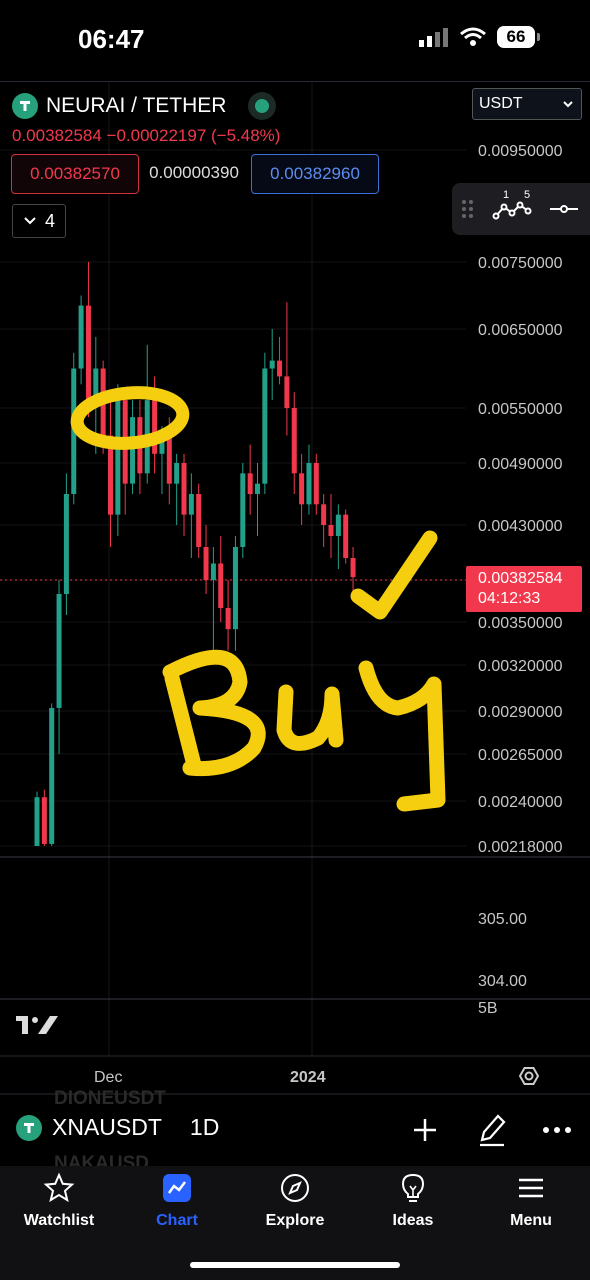  Describe the element at coordinates (425, 1130) in the screenshot. I see `add-icon` at that location.